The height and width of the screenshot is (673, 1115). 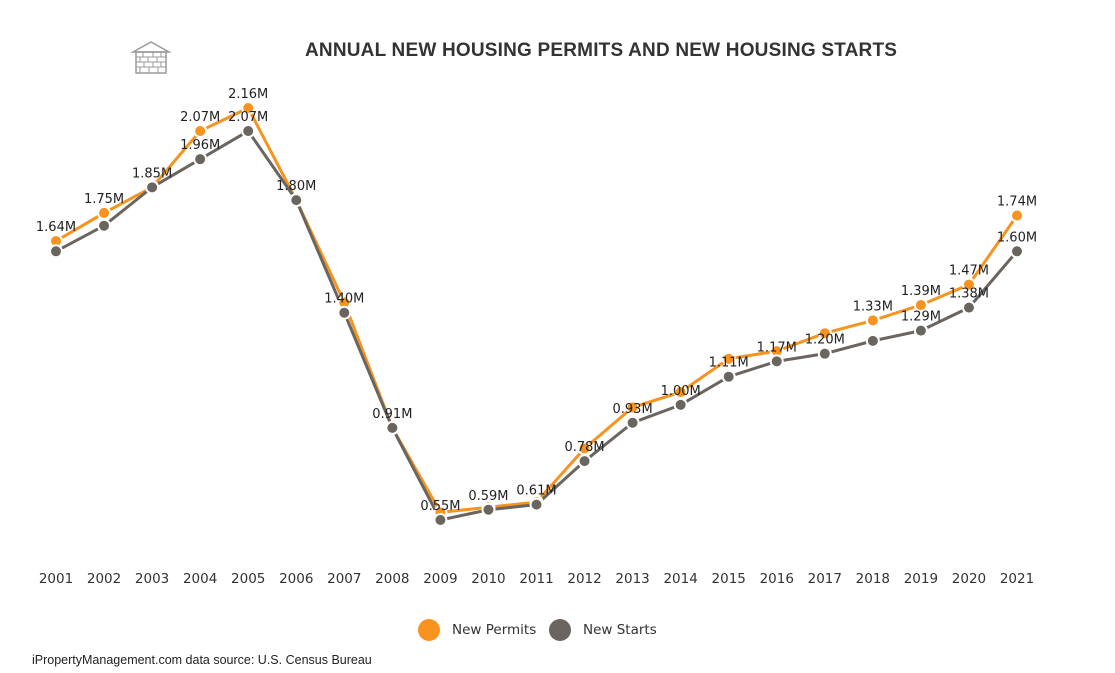 What do you see at coordinates (296, 579) in the screenshot?
I see `x-tick-label: 2006` at bounding box center [296, 579].